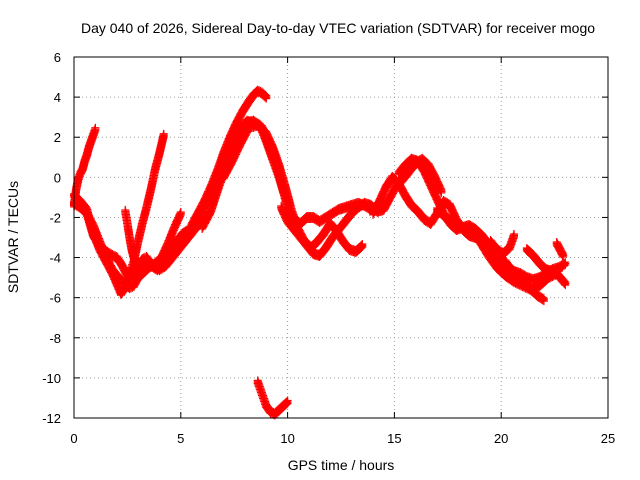  I want to click on y-tick-label: -2, so click(55, 217).